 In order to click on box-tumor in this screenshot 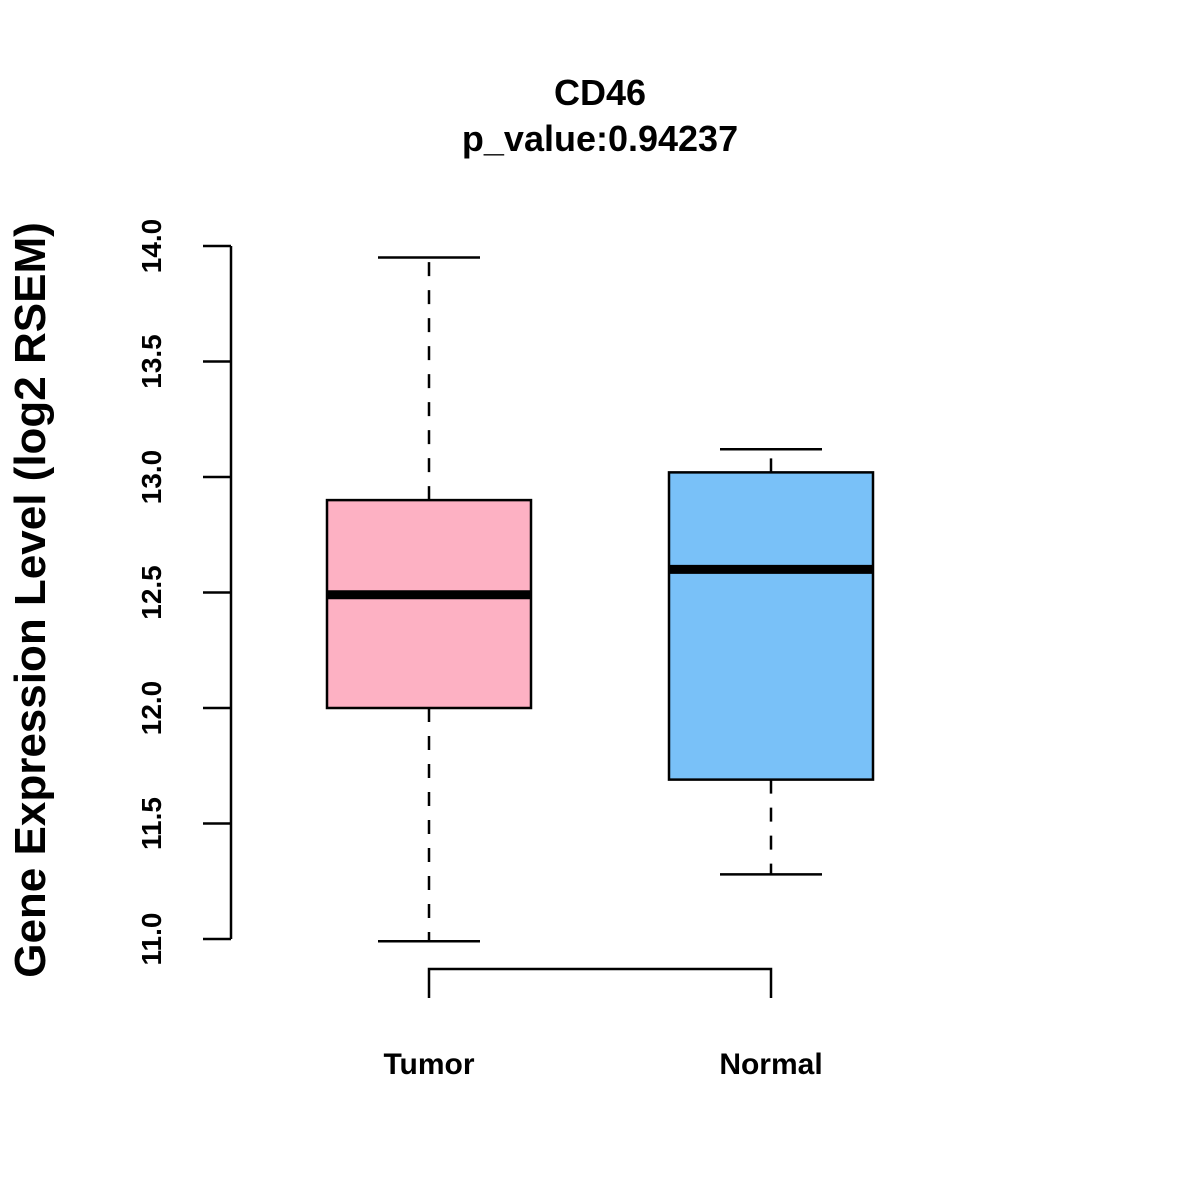, I will do `click(429, 599)`.